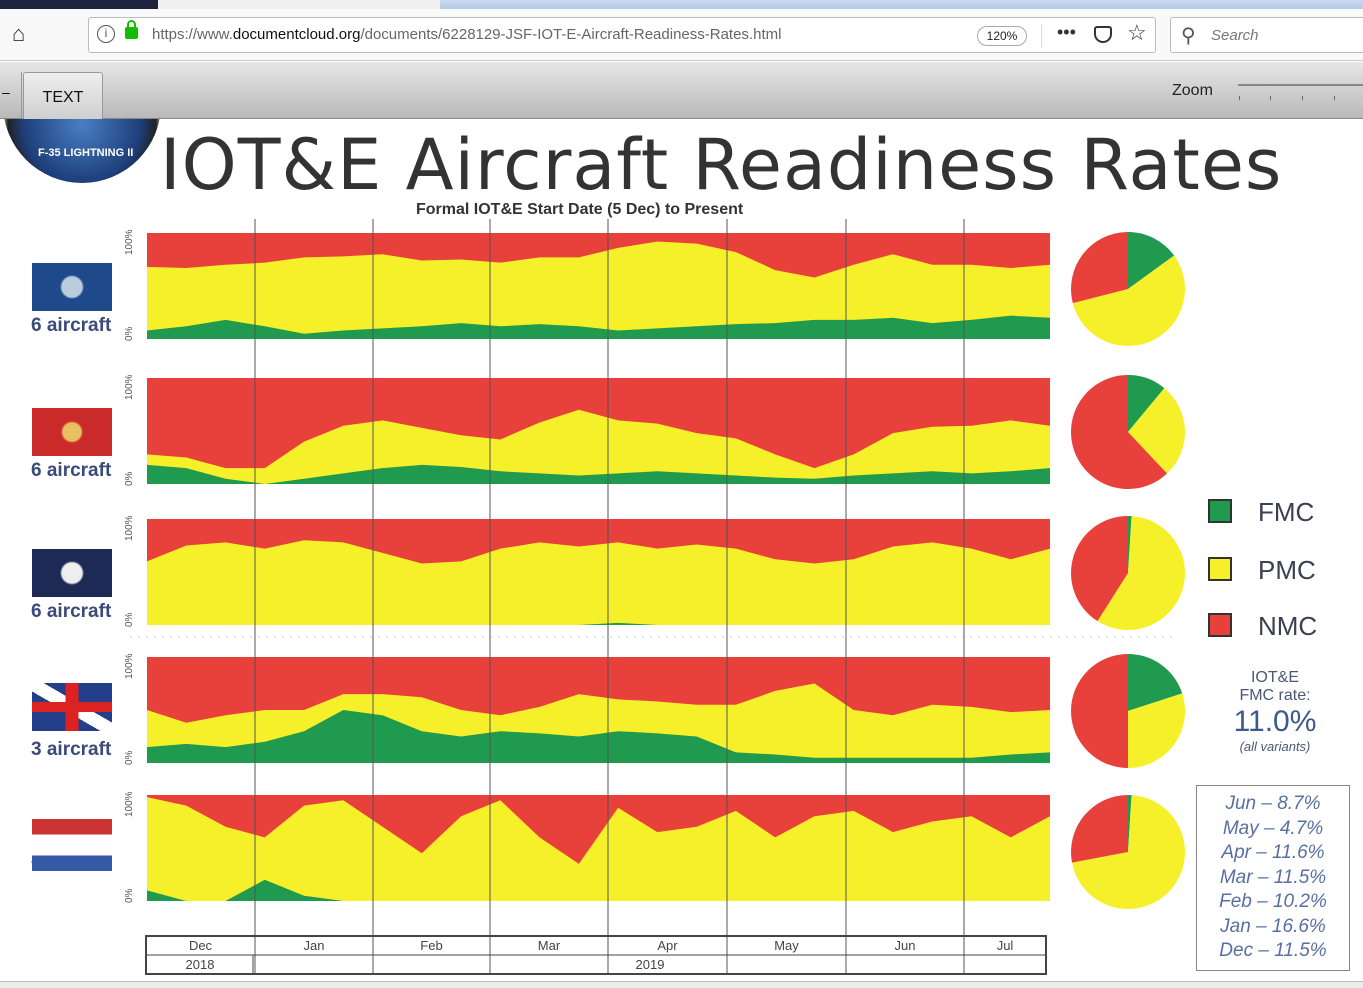 This screenshot has height=988, width=1363. Describe the element at coordinates (72, 287) in the screenshot. I see `flag-usaf-icon` at that location.